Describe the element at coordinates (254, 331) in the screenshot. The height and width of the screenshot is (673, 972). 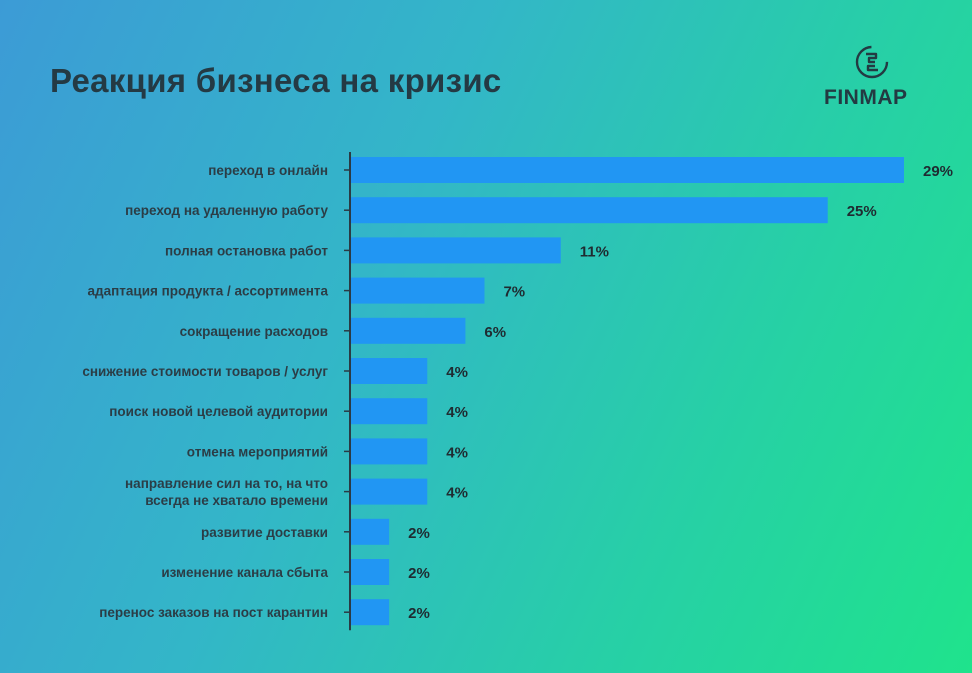
I see `category-label: сокращение расходов` at that location.